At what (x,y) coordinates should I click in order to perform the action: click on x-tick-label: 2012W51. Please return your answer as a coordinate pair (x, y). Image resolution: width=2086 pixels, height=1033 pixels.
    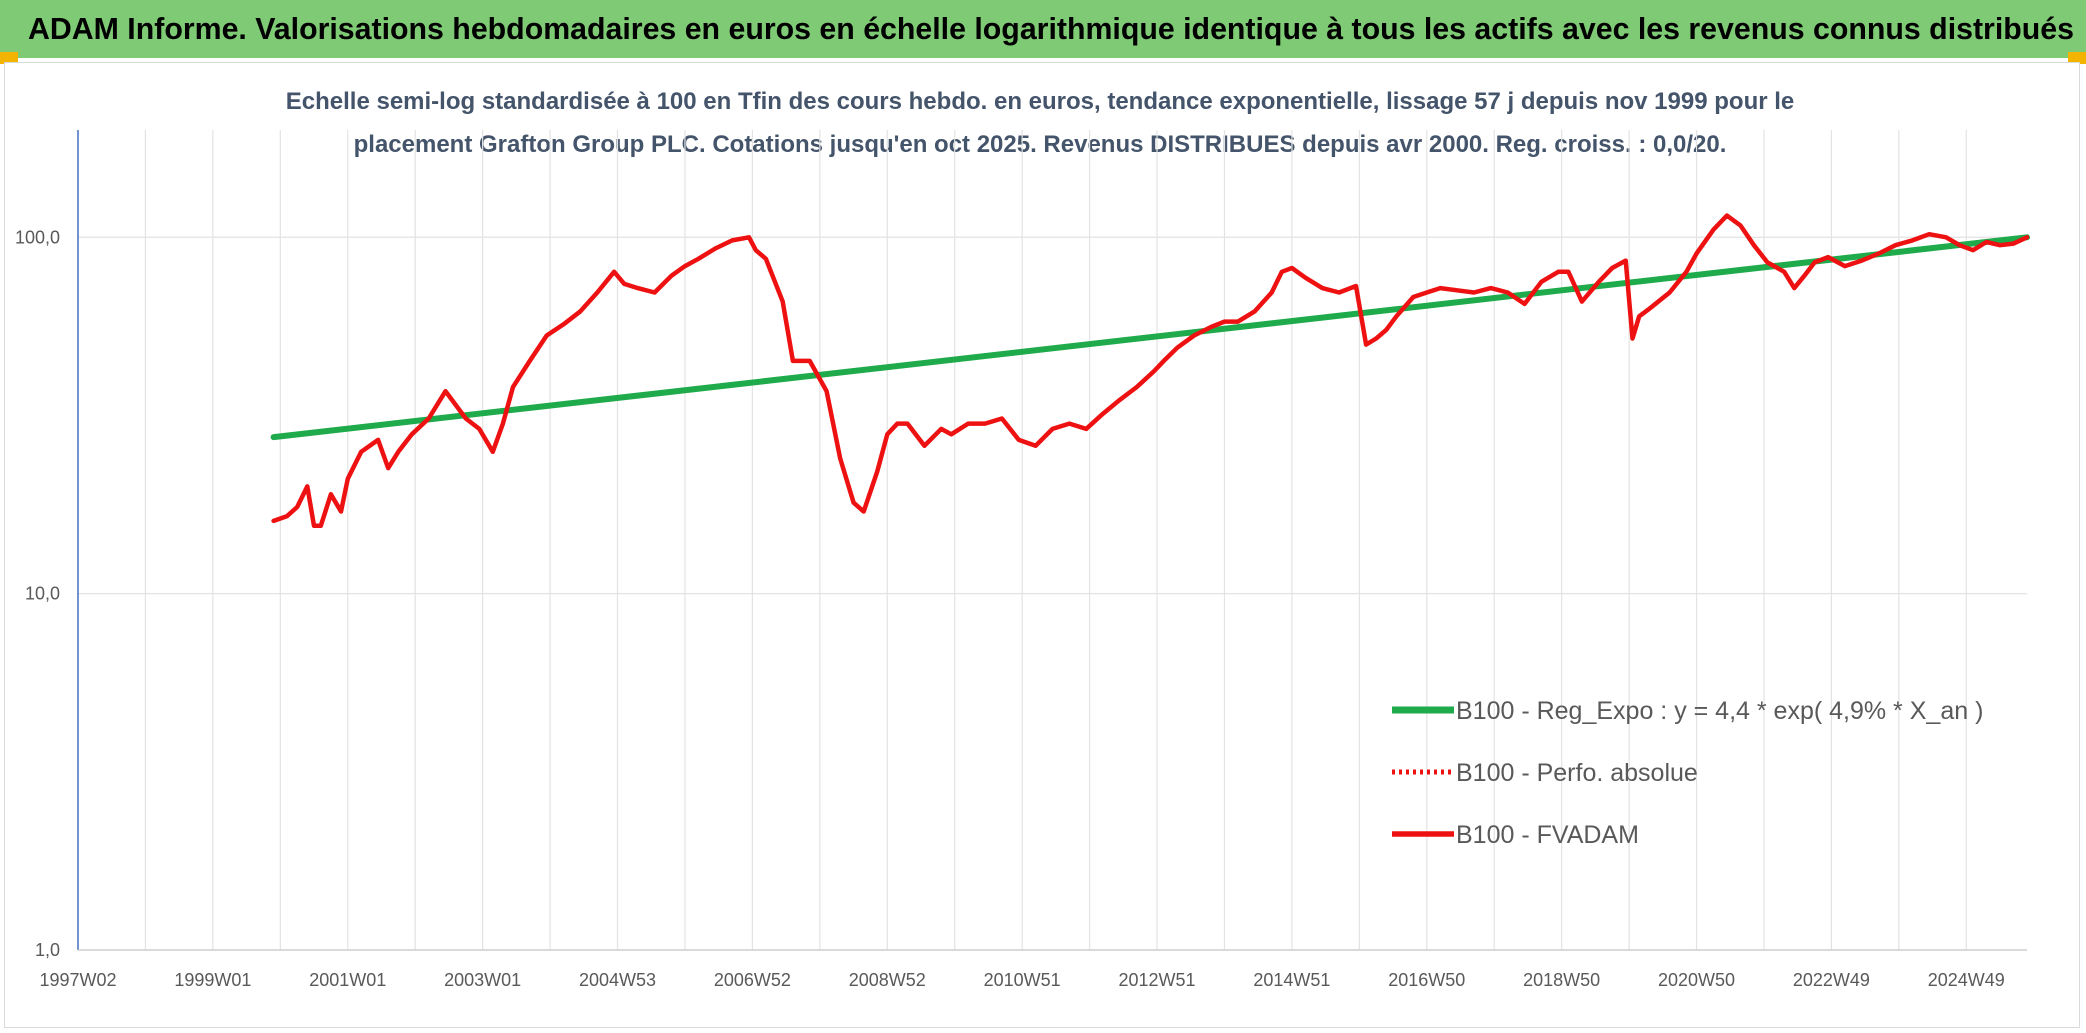
    Looking at the image, I should click on (1156, 980).